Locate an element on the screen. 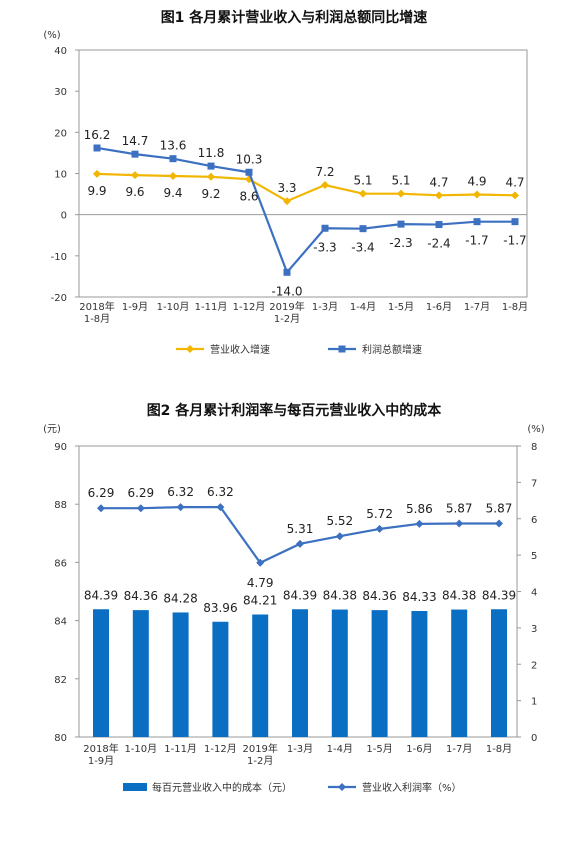 The width and height of the screenshot is (588, 843). data-label: 9.4 is located at coordinates (172, 193).